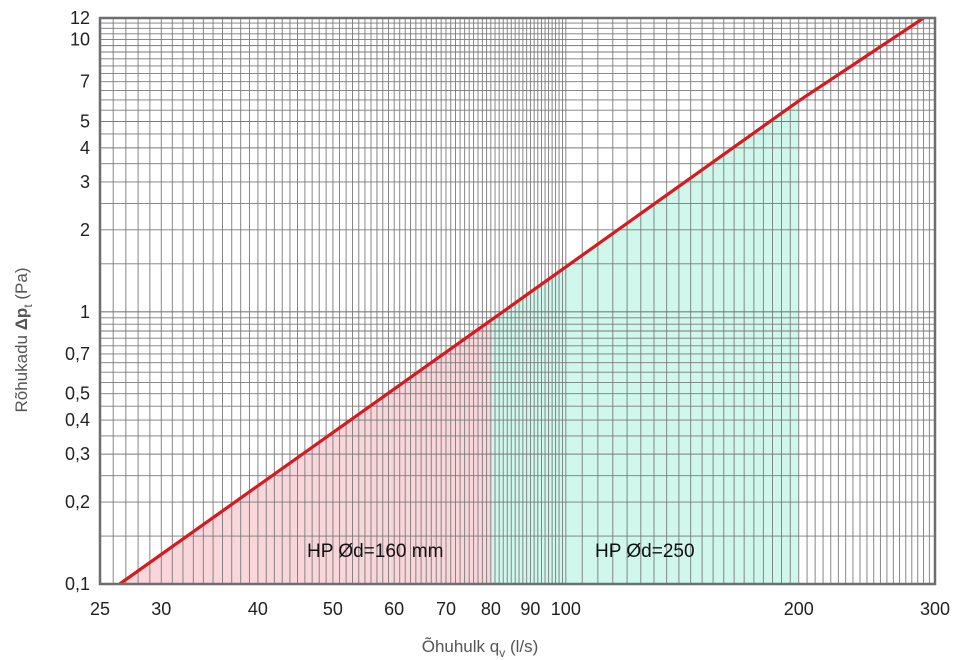 This screenshot has height=660, width=955. I want to click on y-axis-title: Rõhukadu Δpt (Pa), so click(23, 339).